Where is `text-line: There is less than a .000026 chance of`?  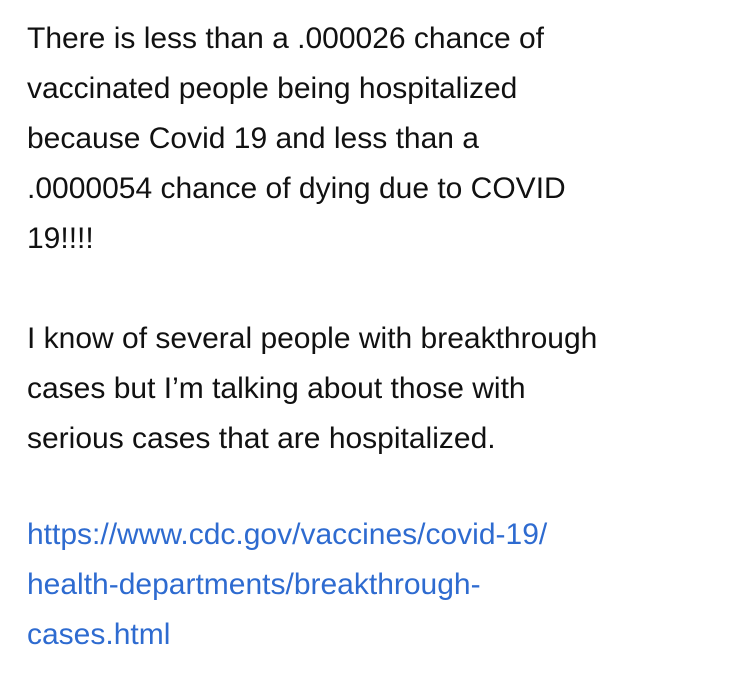 text-line: There is less than a .000026 chance of is located at coordinates (286, 38).